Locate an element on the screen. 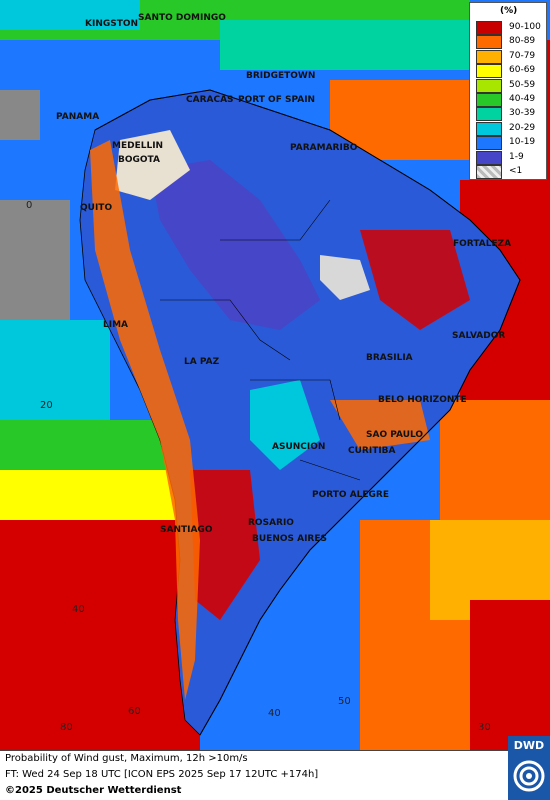 This screenshot has height=800, width=550. legend-item: 10-19 is located at coordinates (511, 143).